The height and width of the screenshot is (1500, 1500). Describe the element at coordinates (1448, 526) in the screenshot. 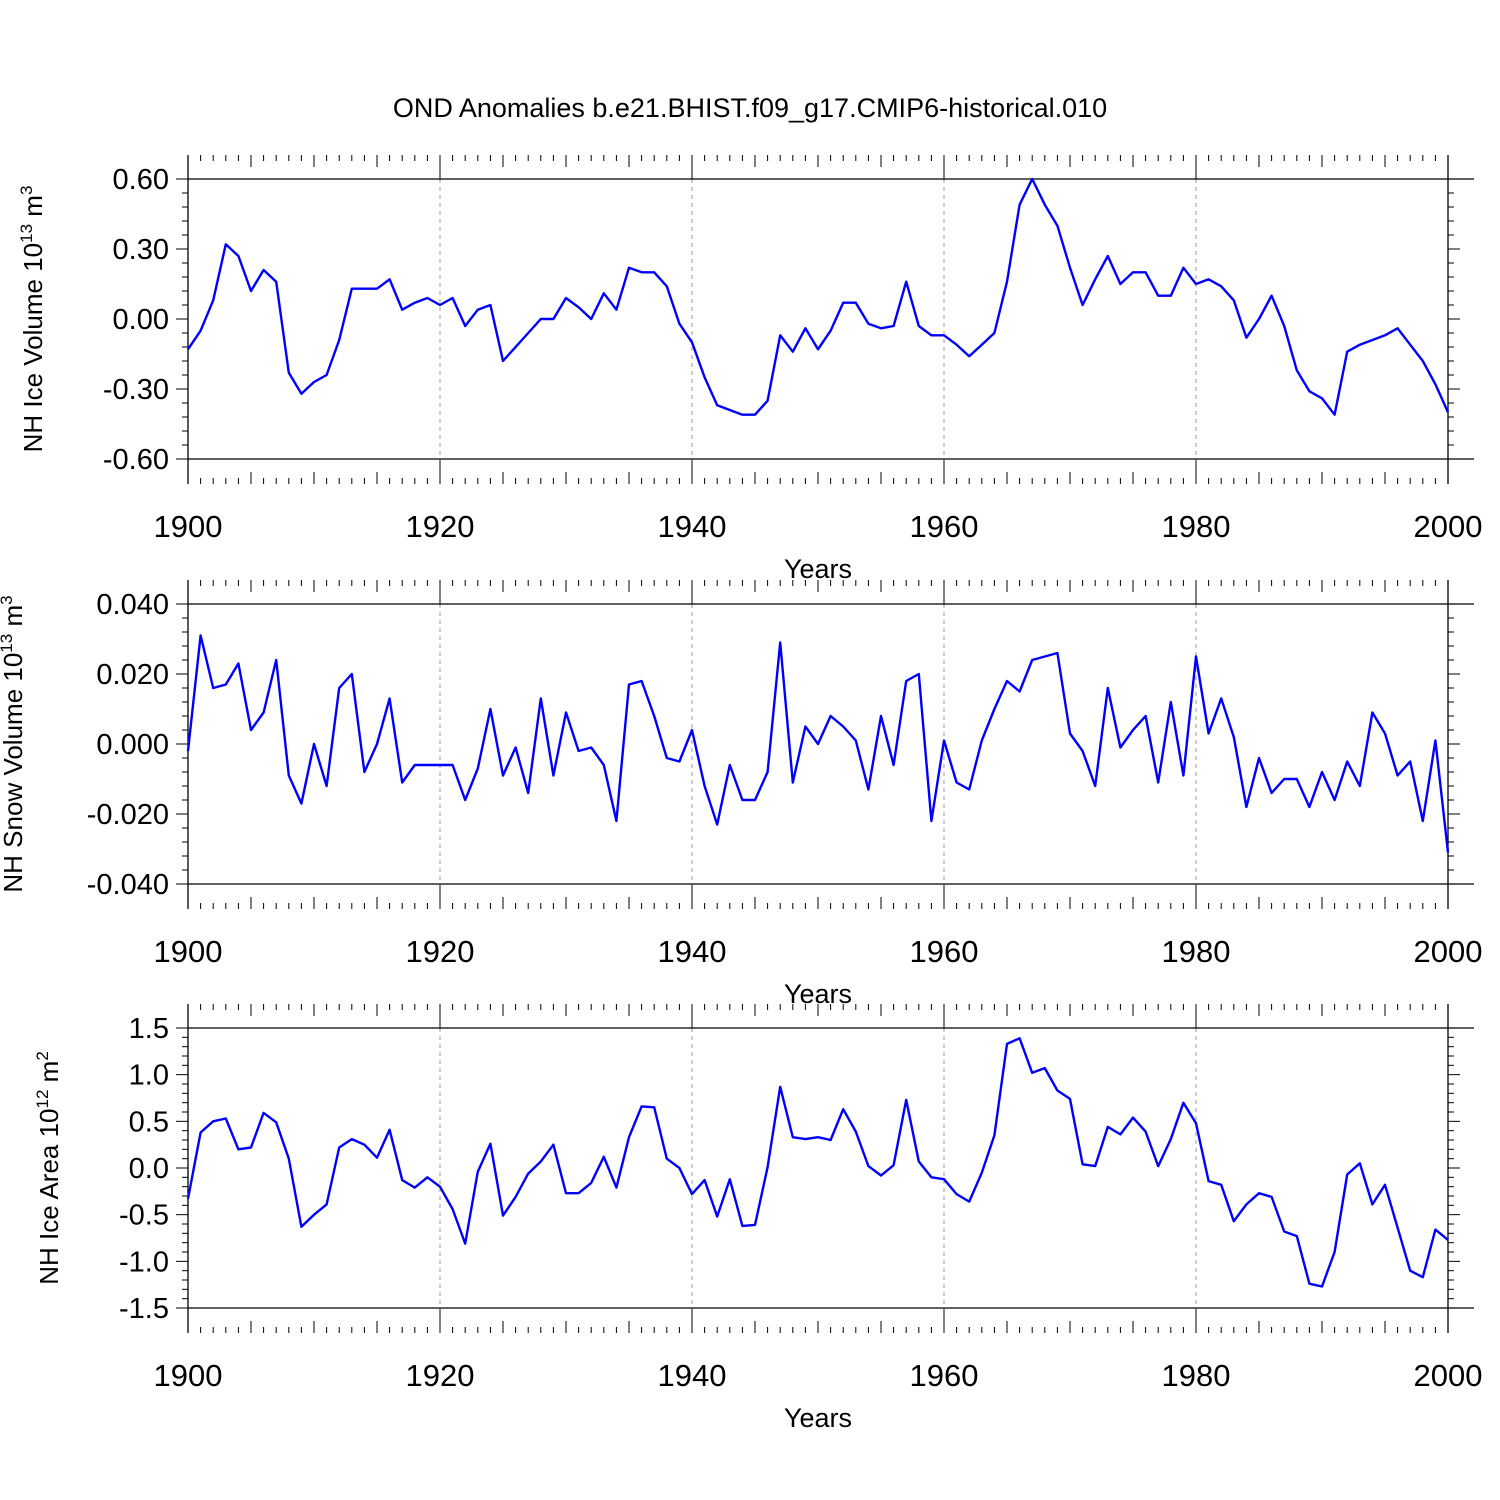

I see `panel-1-xtick-label: 2000` at that location.